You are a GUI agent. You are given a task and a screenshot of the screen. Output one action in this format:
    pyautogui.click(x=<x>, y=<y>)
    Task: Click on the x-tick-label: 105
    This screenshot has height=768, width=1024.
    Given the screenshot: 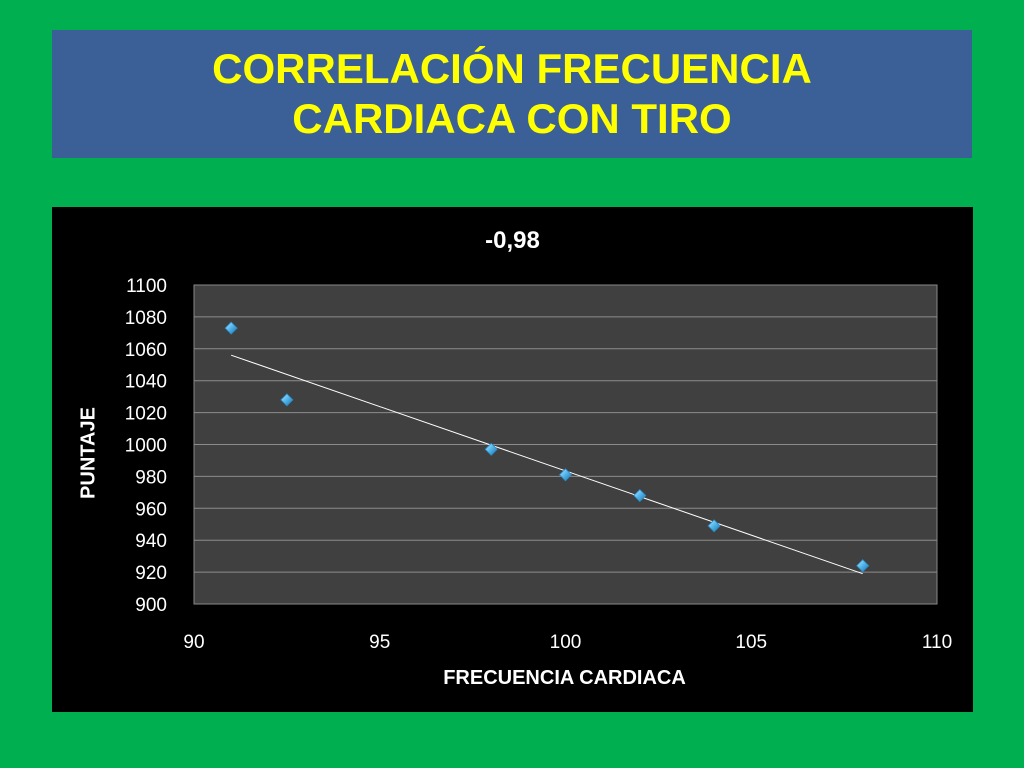 What is the action you would take?
    pyautogui.click(x=751, y=642)
    